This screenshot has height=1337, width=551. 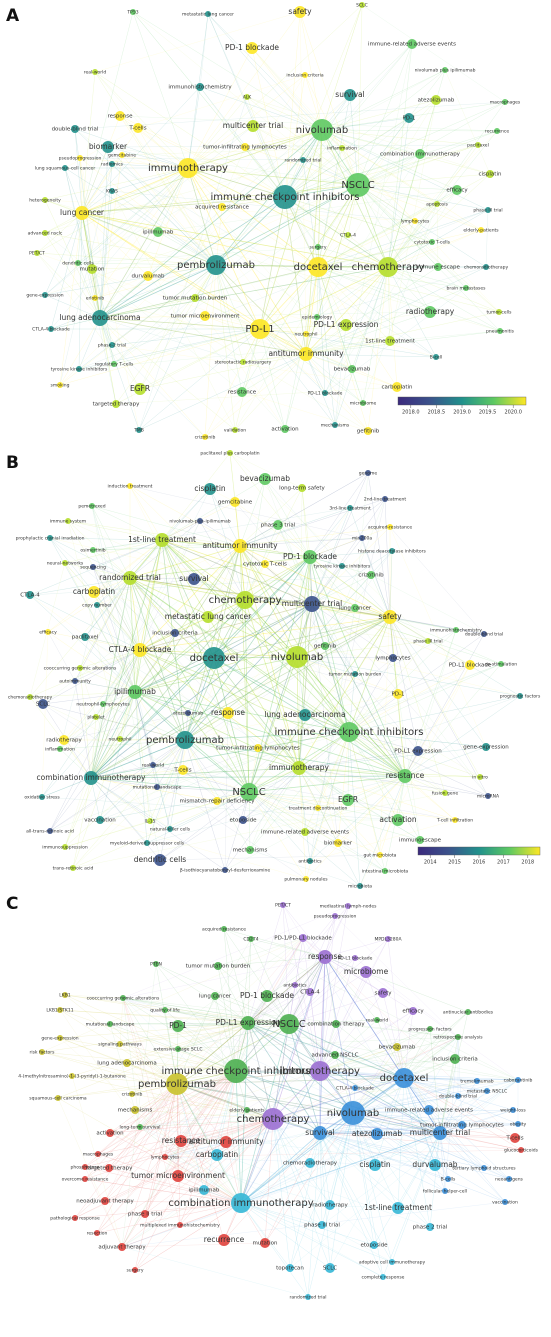 I want to click on node-label: lung cancer, so click(x=82, y=212).